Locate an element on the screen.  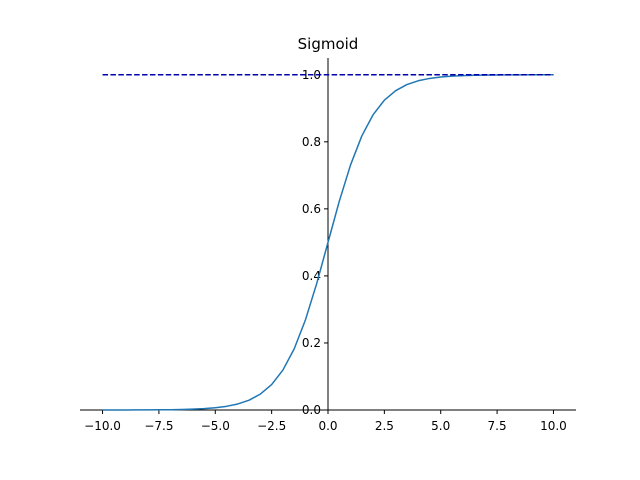
y-tick-label: 0.2 is located at coordinates (311, 343).